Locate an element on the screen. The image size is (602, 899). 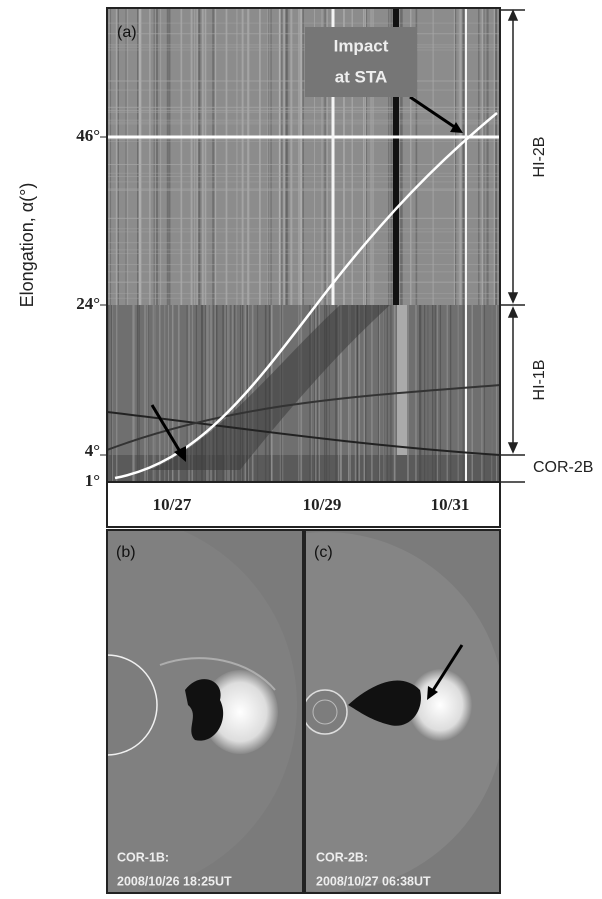
x-axis-strip is located at coordinates (303, 504).